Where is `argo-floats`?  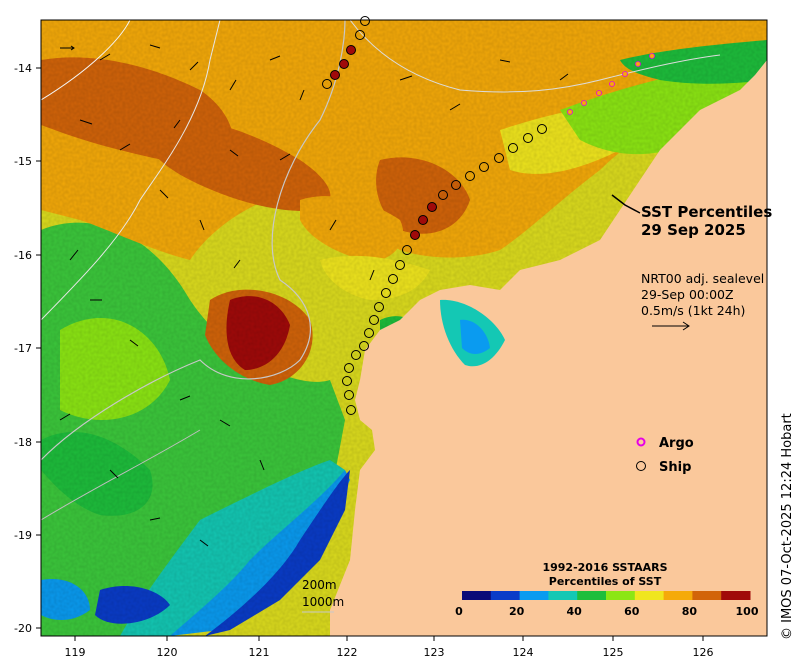 argo-floats is located at coordinates (611, 84).